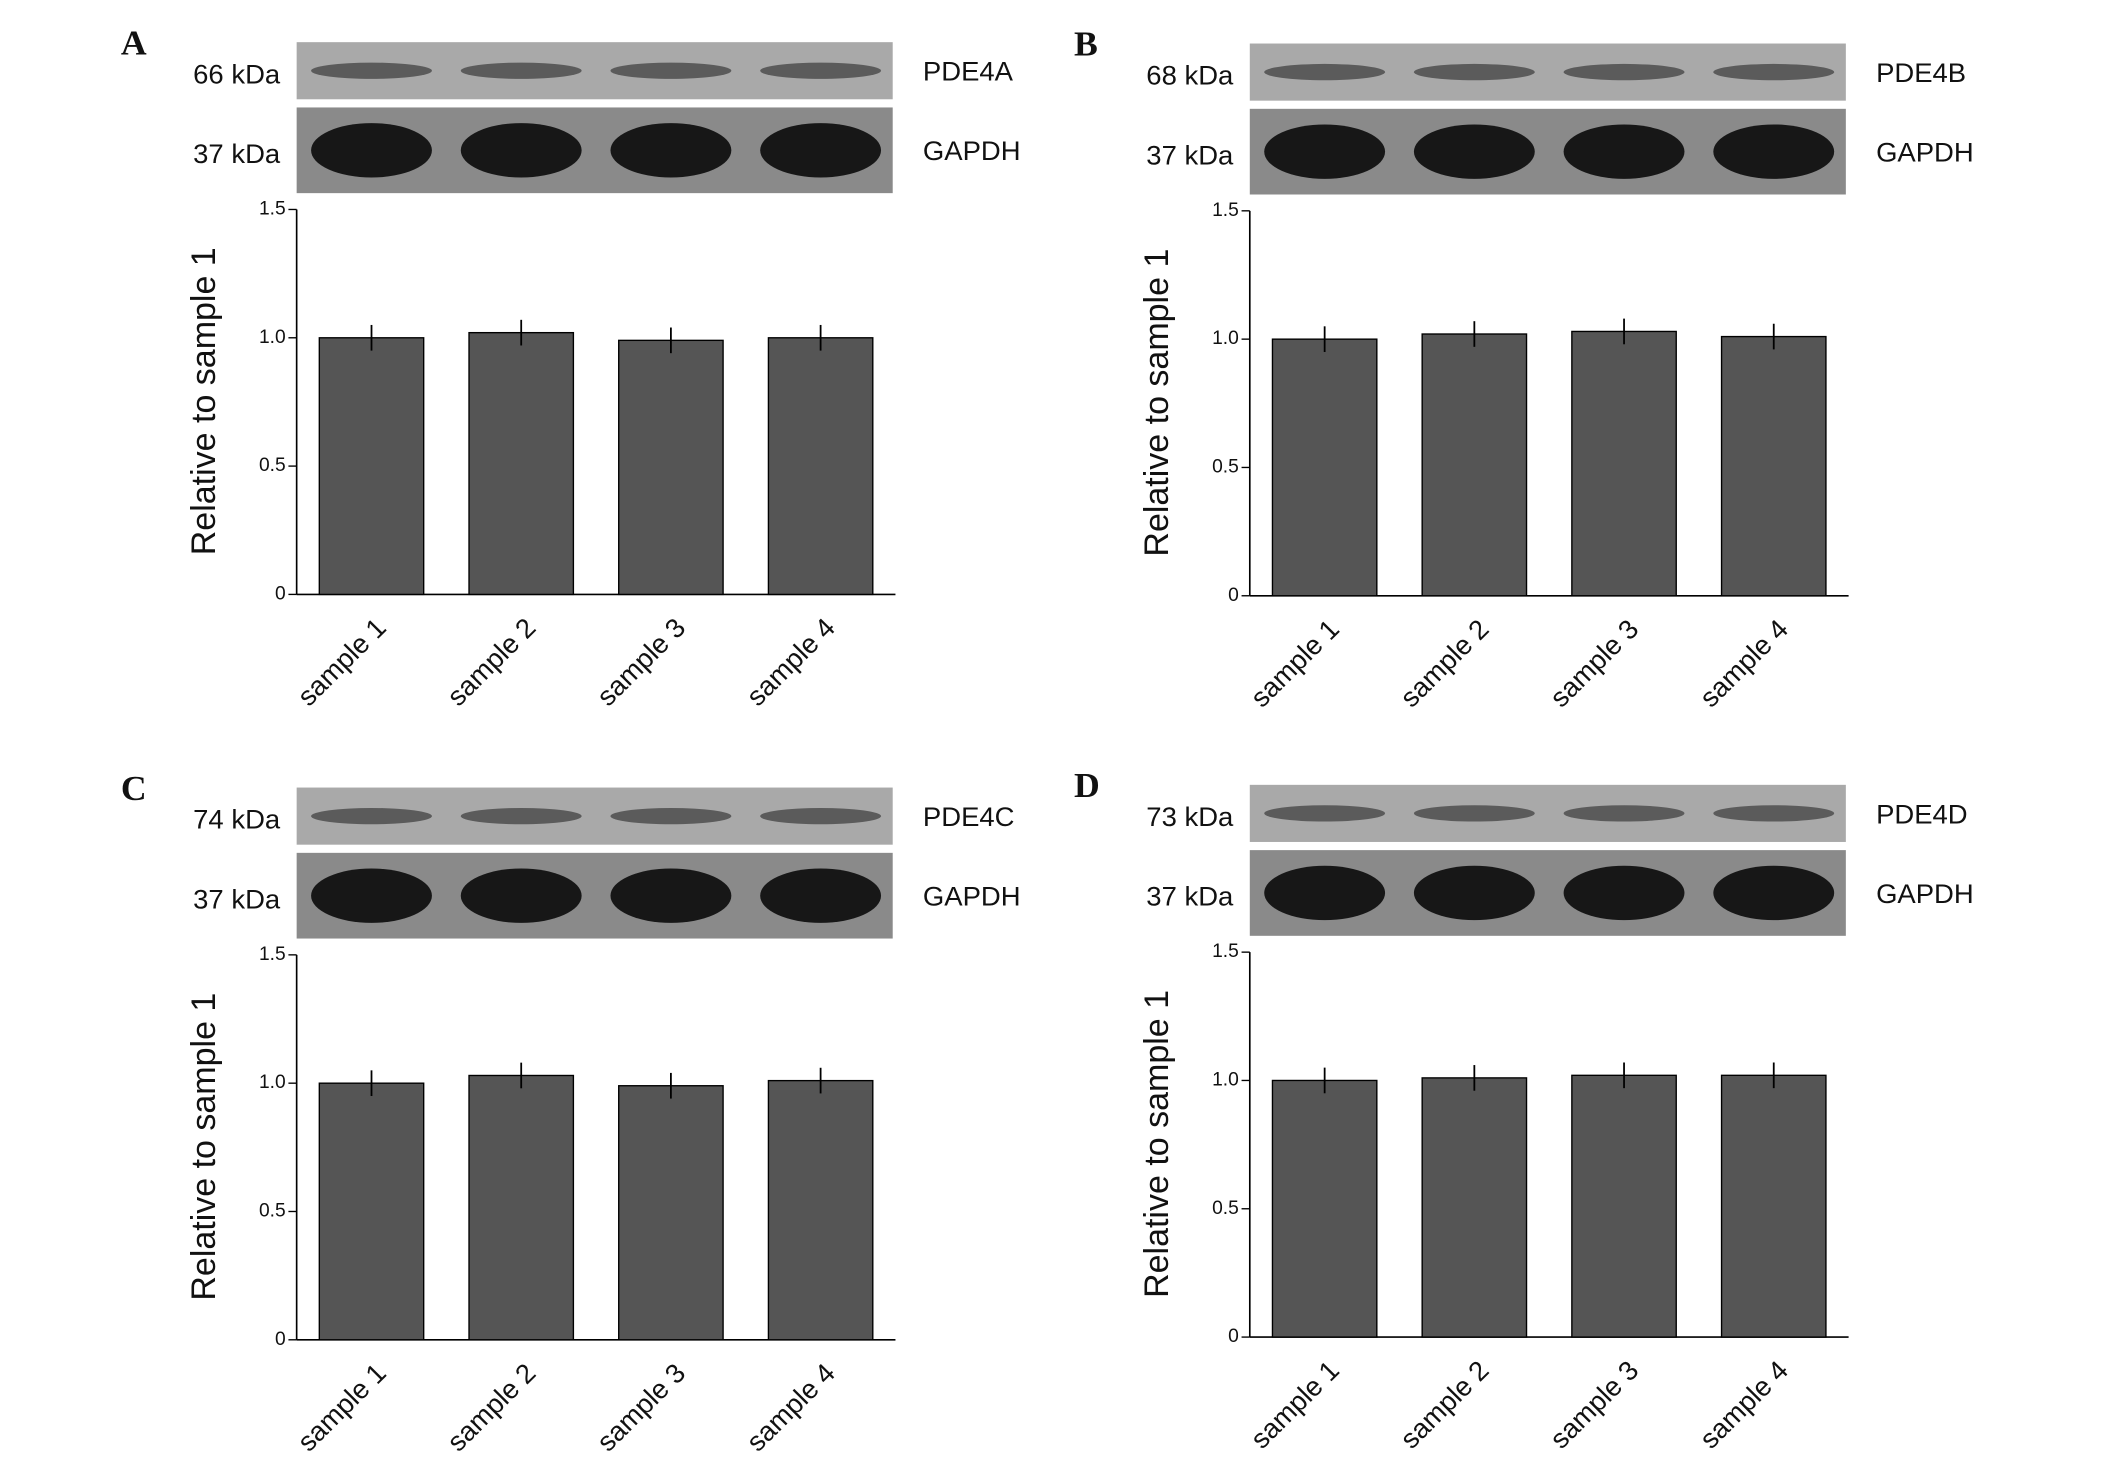  I want to click on blot-protein-label: PDE4A, so click(968, 71).